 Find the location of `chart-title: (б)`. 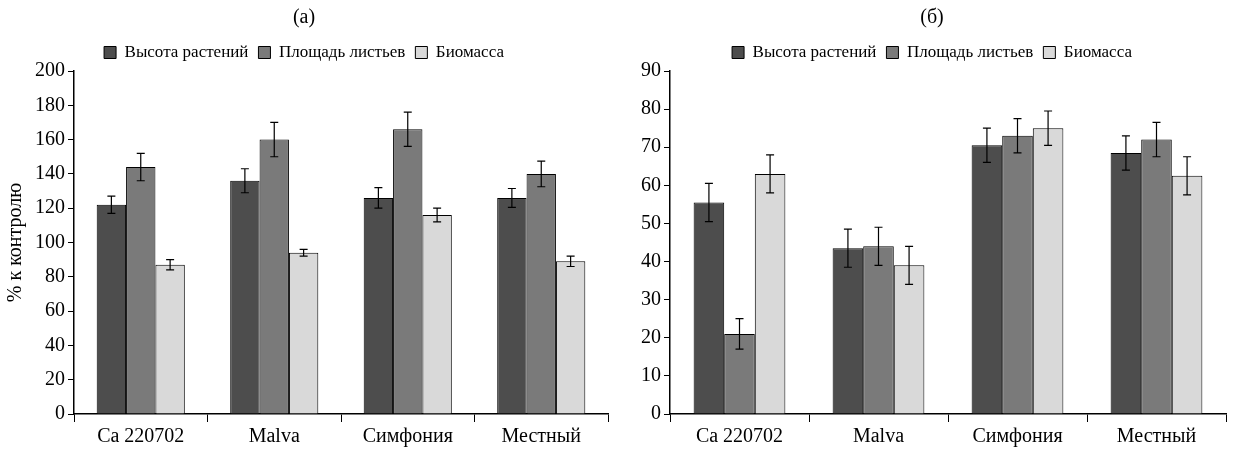

chart-title: (б) is located at coordinates (932, 17).